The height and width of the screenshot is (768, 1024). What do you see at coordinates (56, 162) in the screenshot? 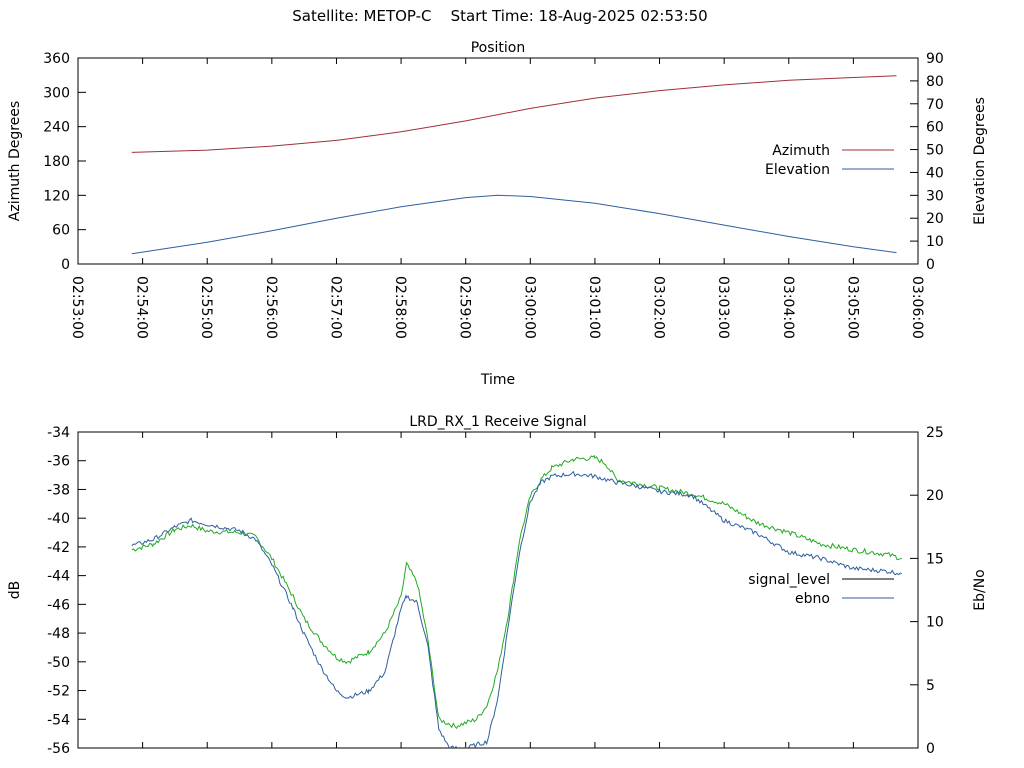
I see `panel1-left-tick-label: 180` at bounding box center [56, 162].